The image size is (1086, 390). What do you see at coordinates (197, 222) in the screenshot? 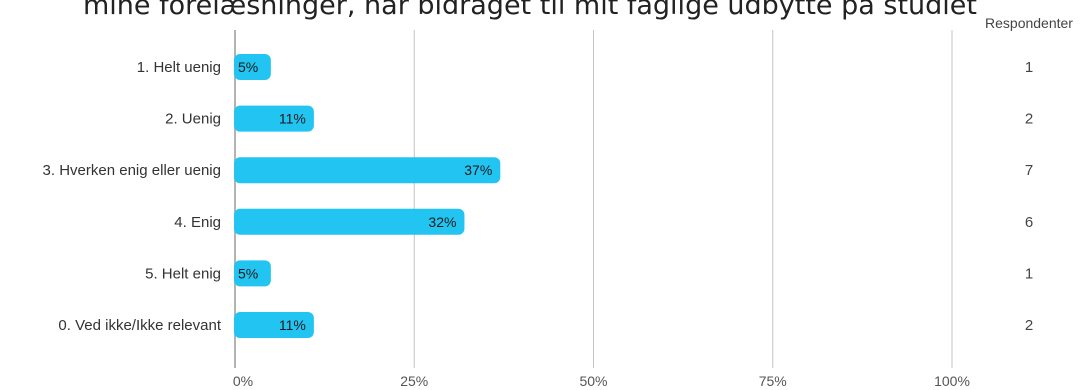
I see `category-label: 4. Enig` at bounding box center [197, 222].